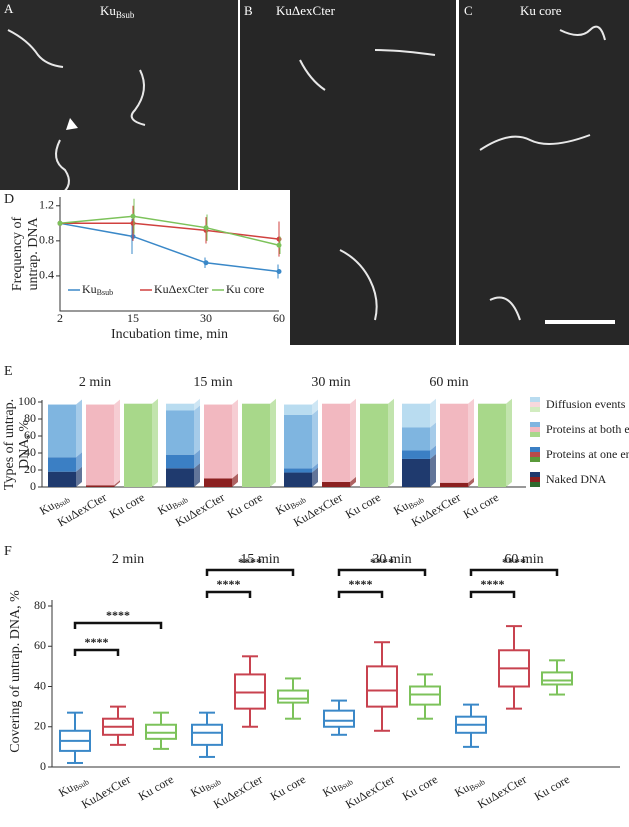 This screenshot has height=827, width=629. Describe the element at coordinates (24, 444) in the screenshot. I see `y-axis-label: DNA, %` at that location.